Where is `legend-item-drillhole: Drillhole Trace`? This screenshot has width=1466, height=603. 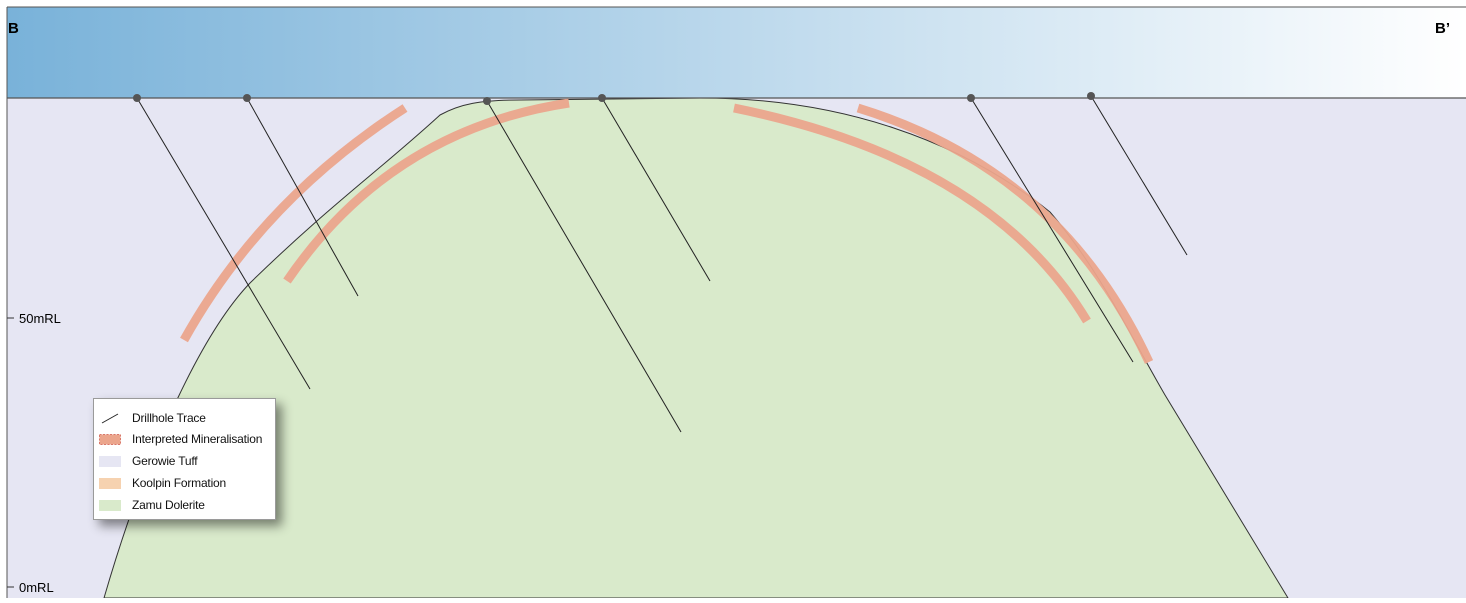
legend-item-drillhole: Drillhole Trace is located at coordinates (150, 418).